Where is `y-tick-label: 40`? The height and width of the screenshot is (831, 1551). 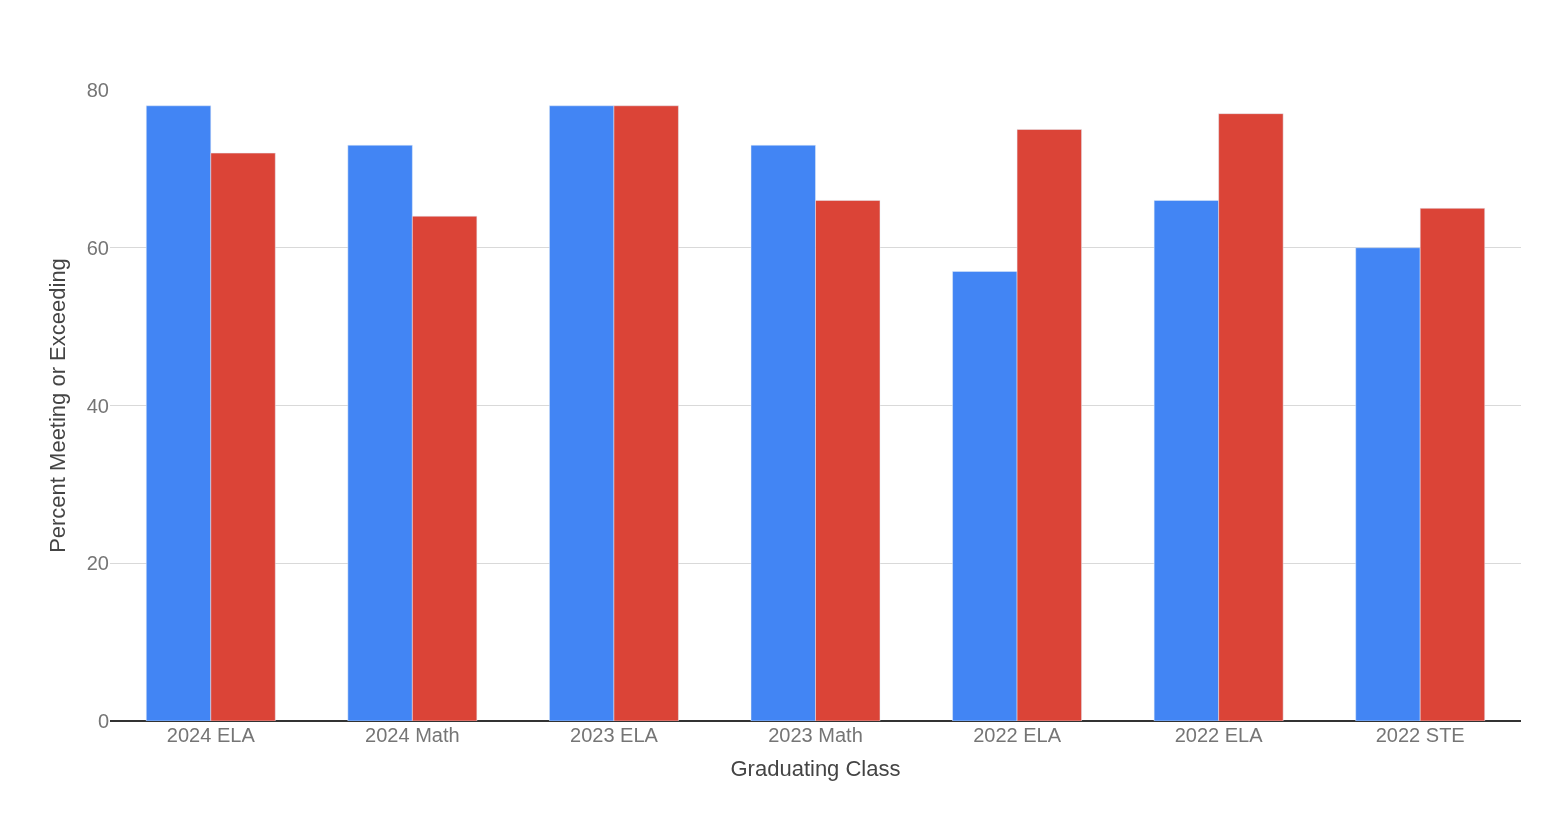 y-tick-label: 40 is located at coordinates (97, 405).